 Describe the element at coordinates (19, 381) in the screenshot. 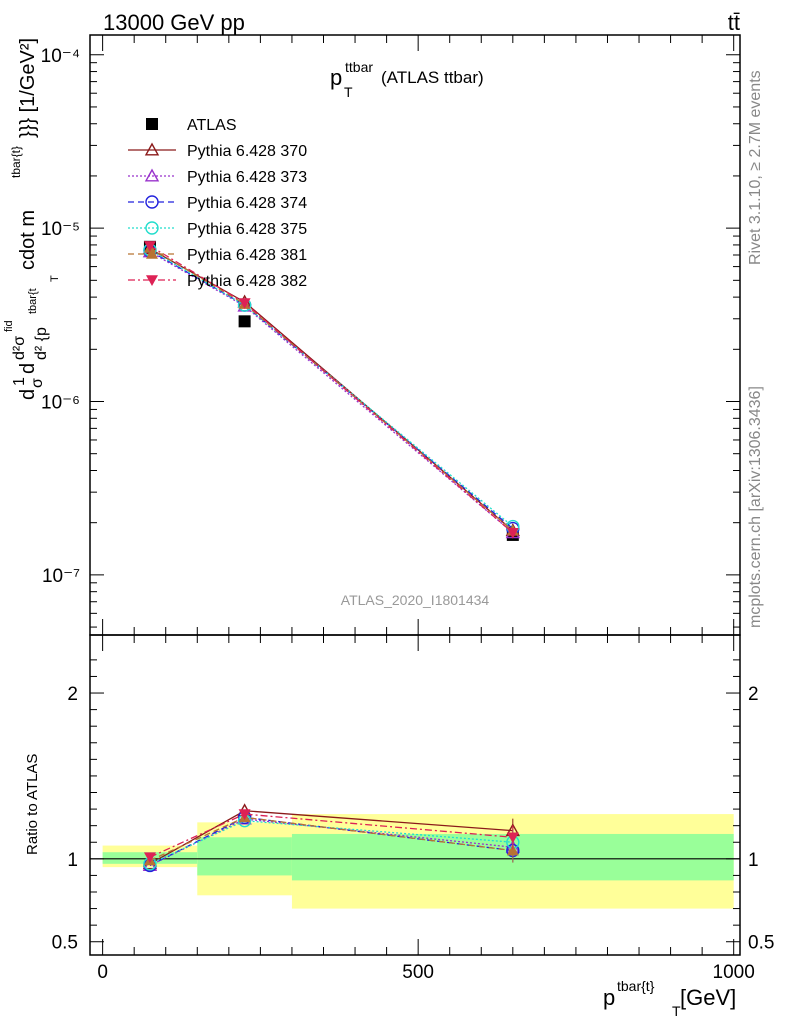

I see `ylabel-frac1: 1` at that location.